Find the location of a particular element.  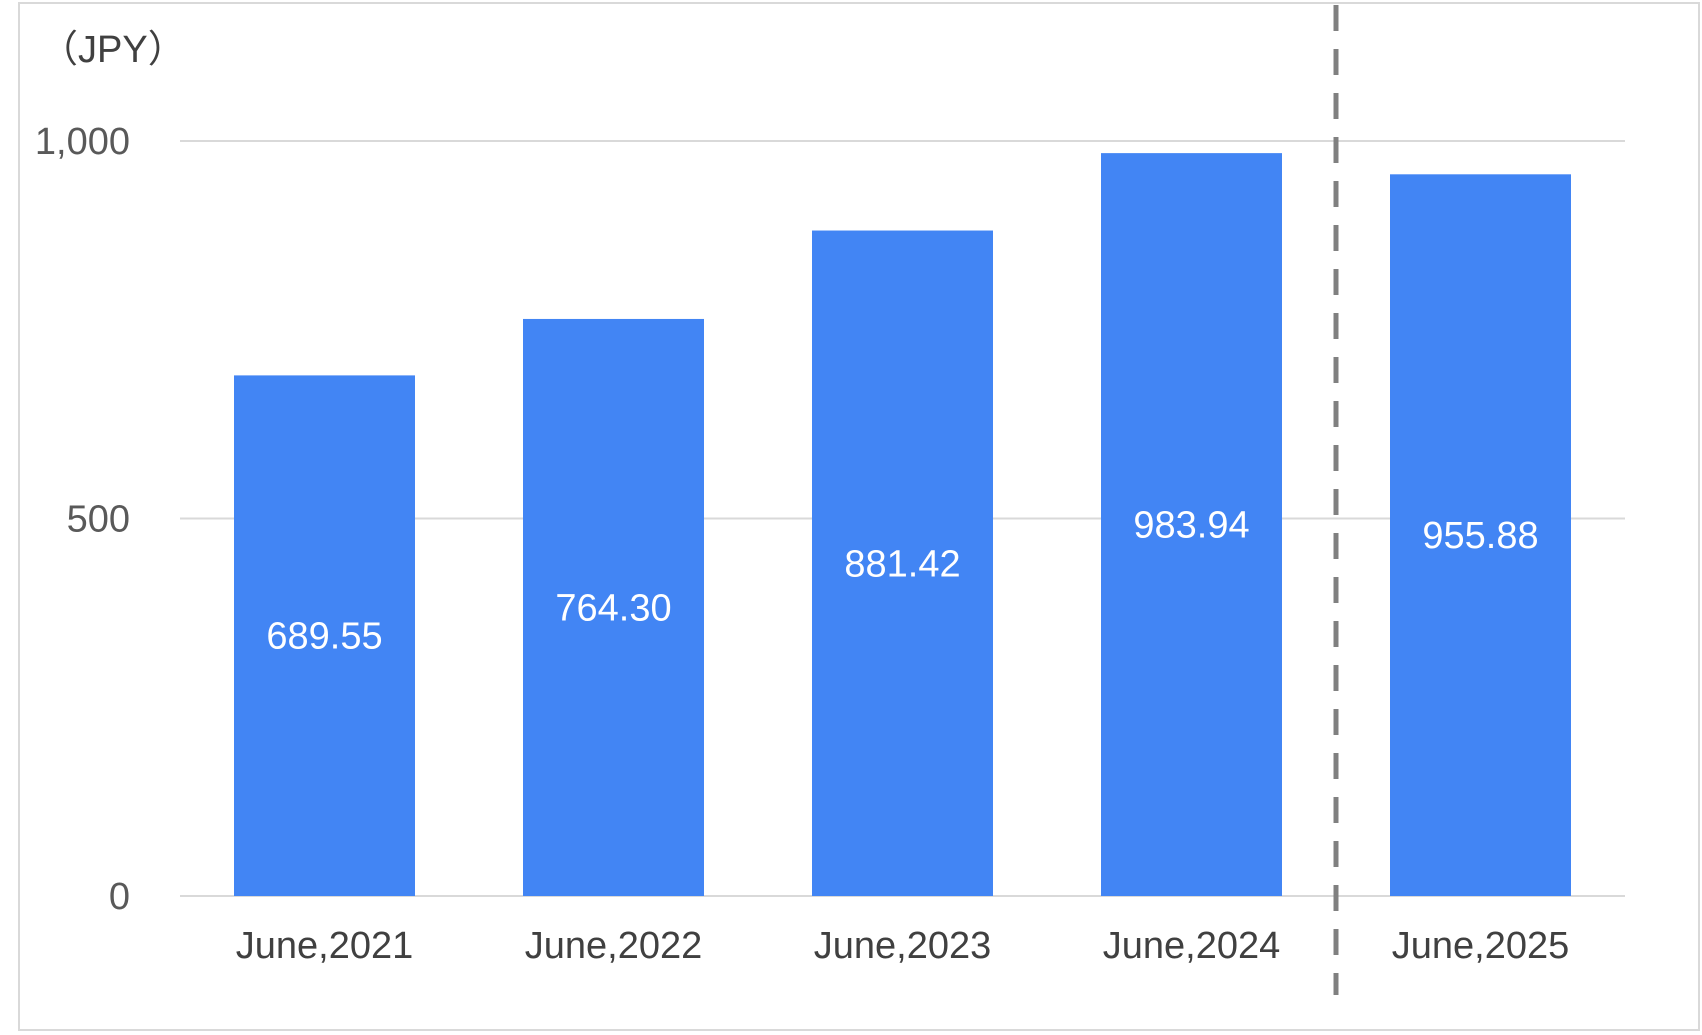

x-tick-label: June,2024 is located at coordinates (1192, 946).